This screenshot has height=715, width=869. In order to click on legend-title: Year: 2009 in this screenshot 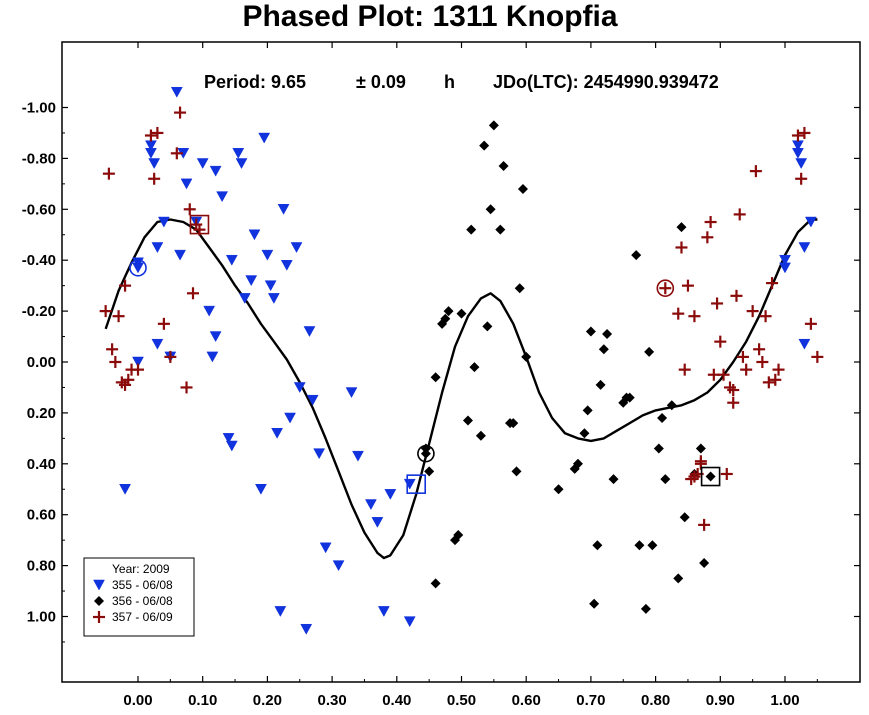, I will do `click(141, 569)`.